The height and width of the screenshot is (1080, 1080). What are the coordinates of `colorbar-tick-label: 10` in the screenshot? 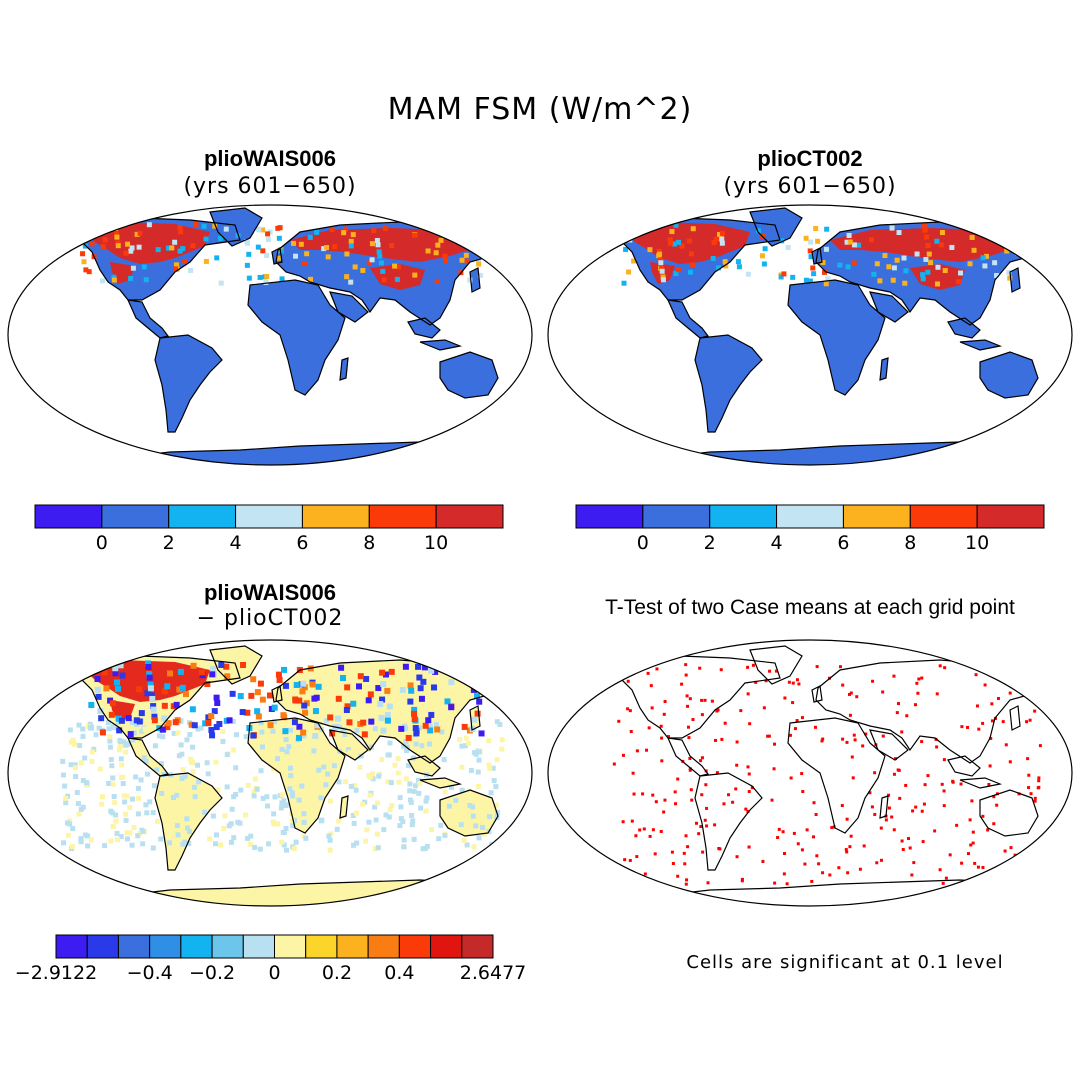 It's located at (436, 543).